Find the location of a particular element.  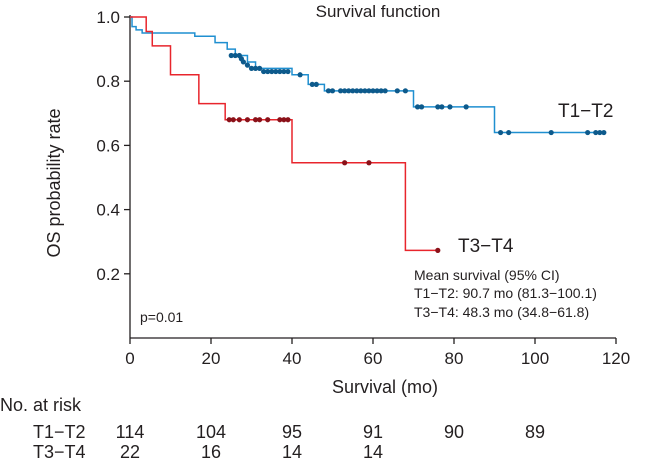

mean-survival-heading: Mean survival (95% CI) is located at coordinates (487, 275).